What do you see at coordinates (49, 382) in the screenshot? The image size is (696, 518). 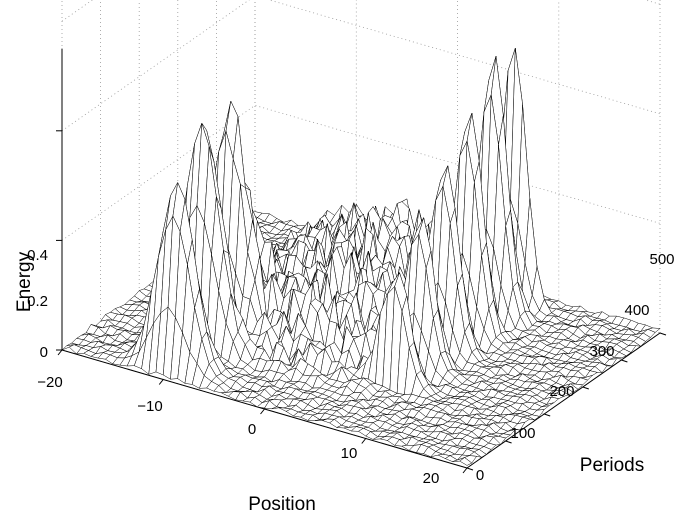 I see `x-tick-label: −20` at bounding box center [49, 382].